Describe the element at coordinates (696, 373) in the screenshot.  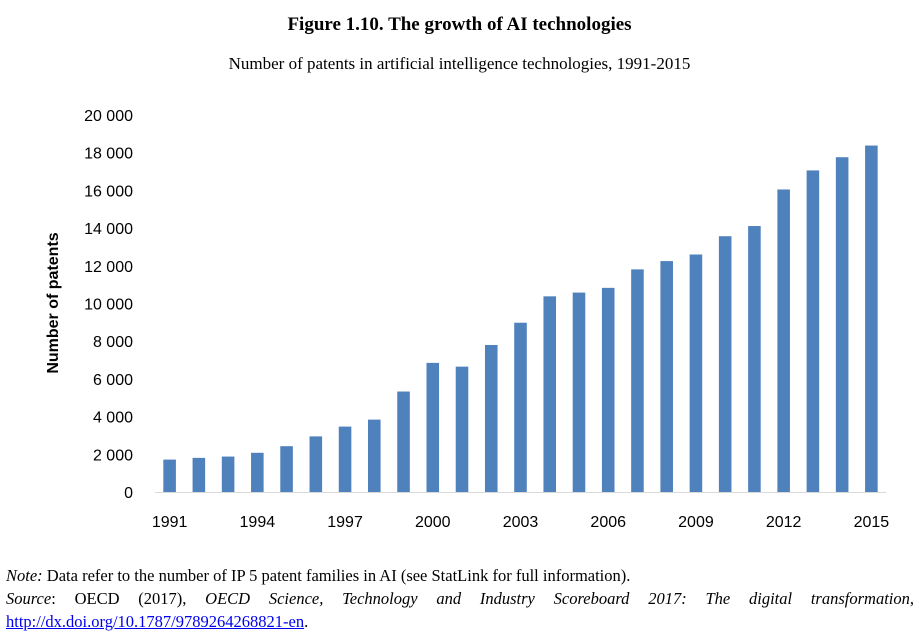
I see `bar-2009` at that location.